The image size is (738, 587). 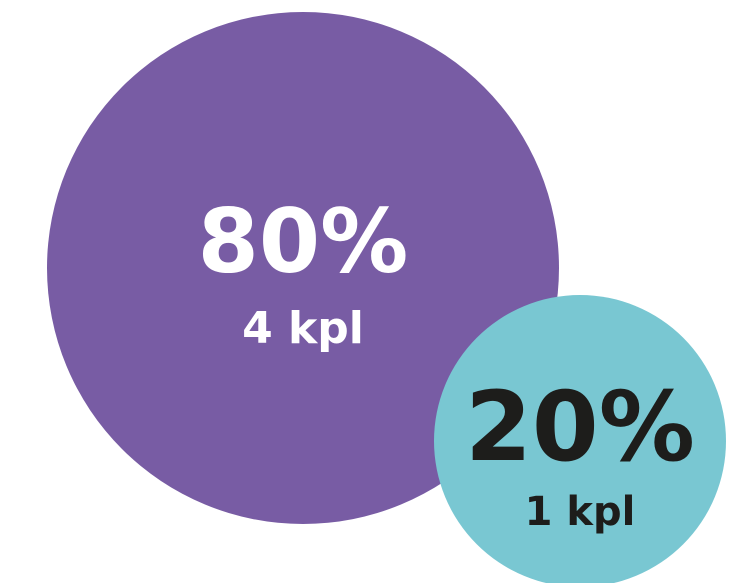 What do you see at coordinates (580, 427) in the screenshot?
I see `bubble-2-percent-label: 20%` at bounding box center [580, 427].